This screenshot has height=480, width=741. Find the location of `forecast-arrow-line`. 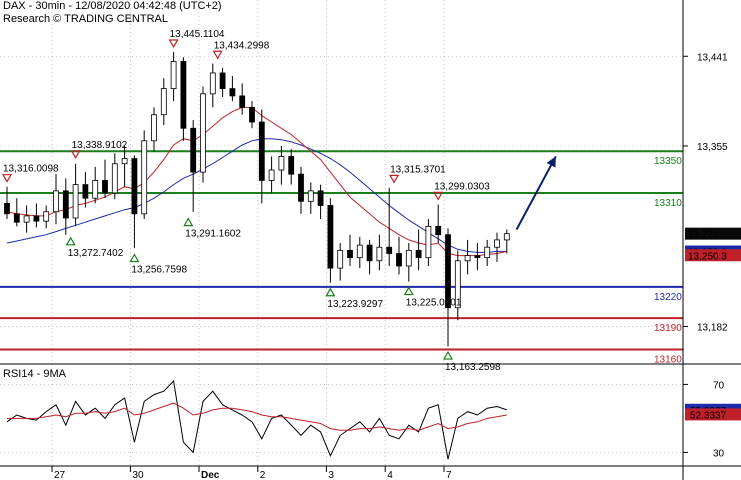

forecast-arrow-line is located at coordinates (536, 192).